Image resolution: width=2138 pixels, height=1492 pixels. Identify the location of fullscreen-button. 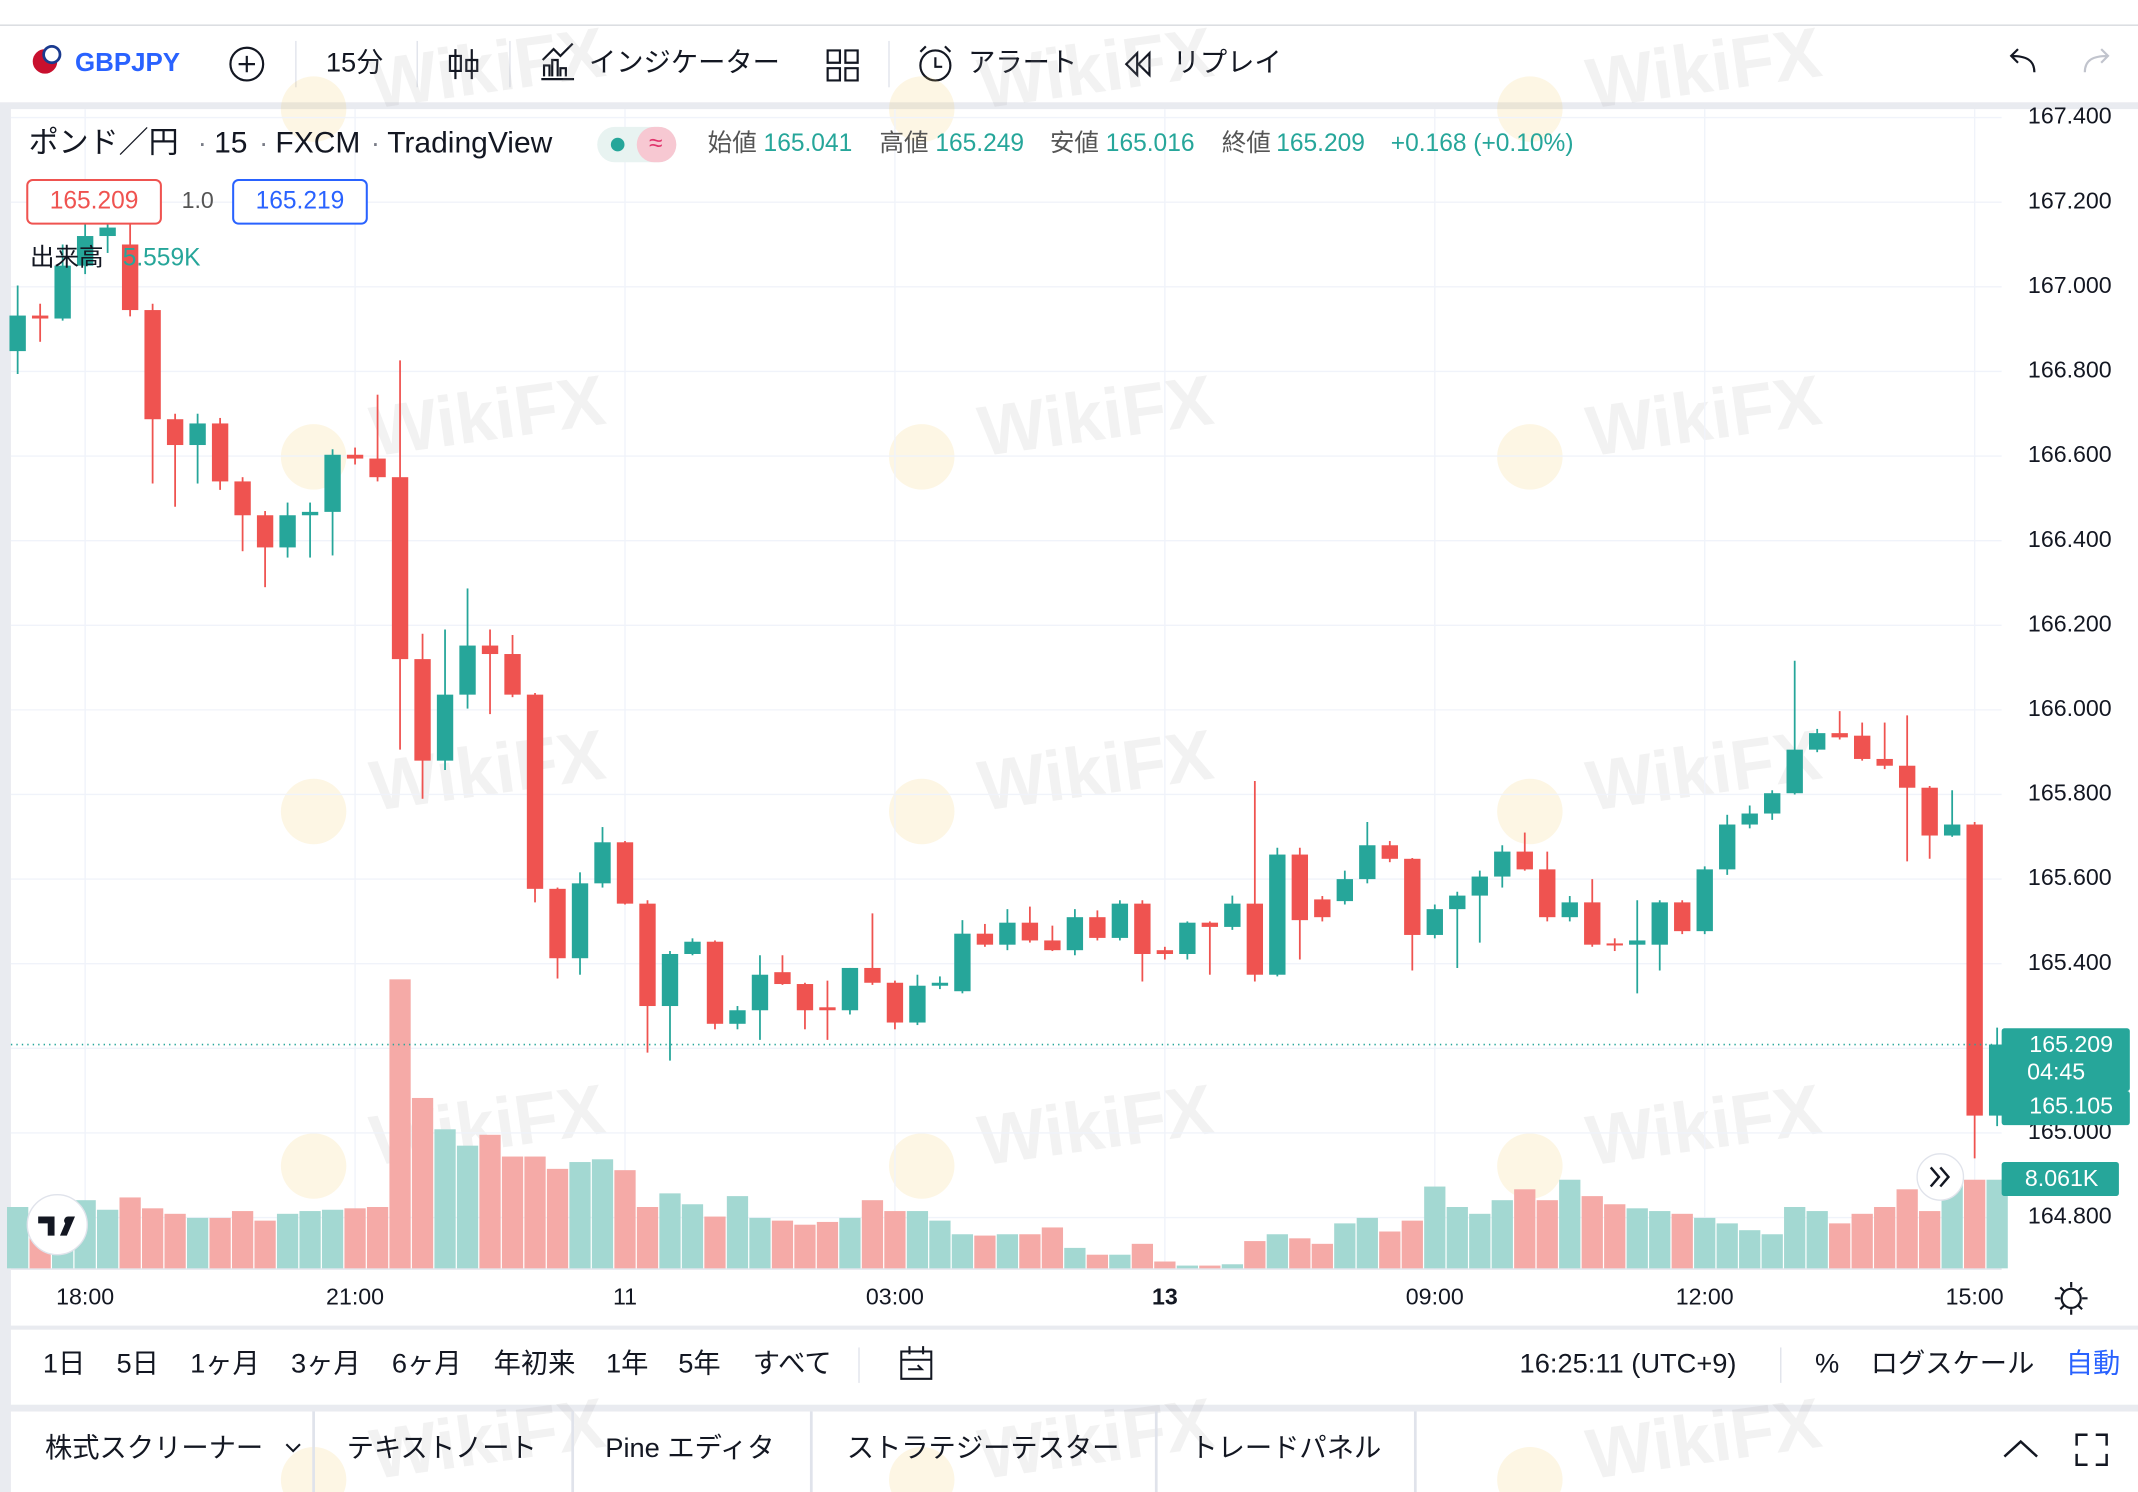
(2091, 1449).